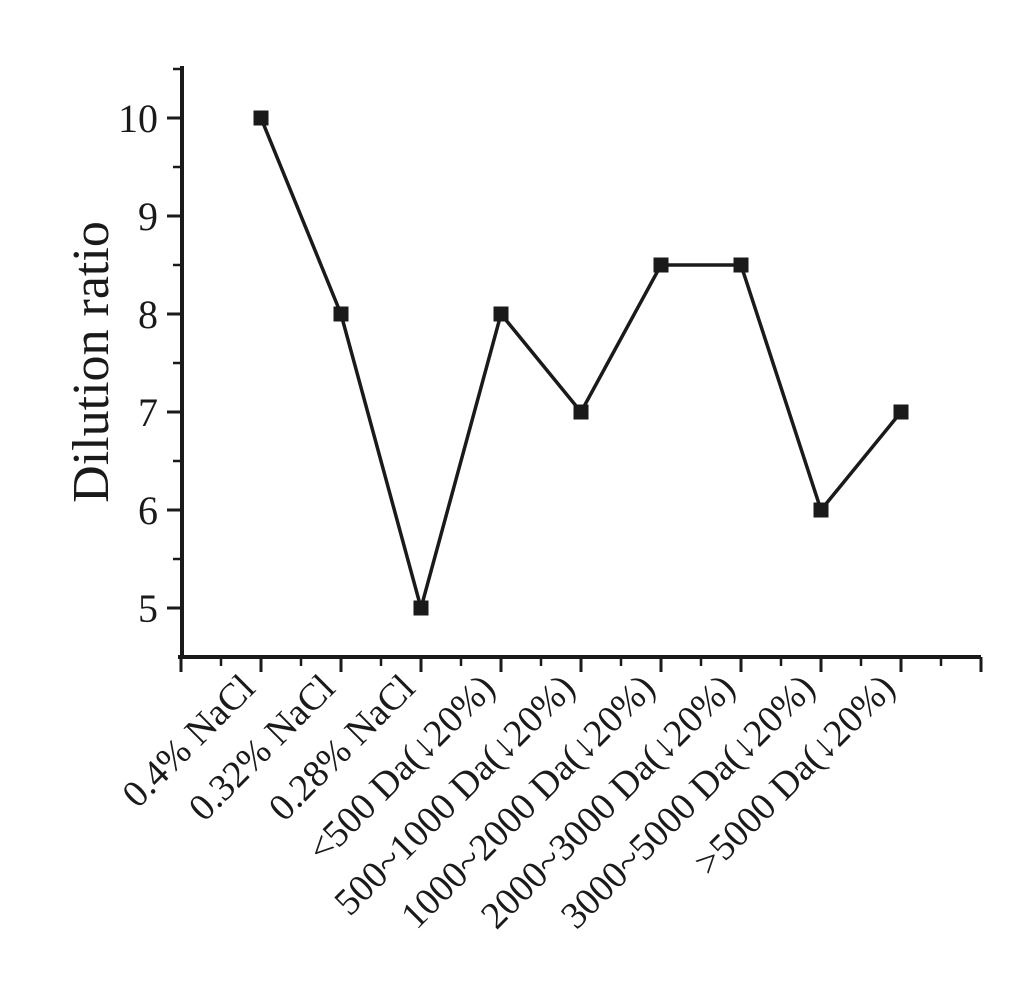 The width and height of the screenshot is (1024, 998). Describe the element at coordinates (91, 362) in the screenshot. I see `y-axis-title: Dilution ratio` at that location.